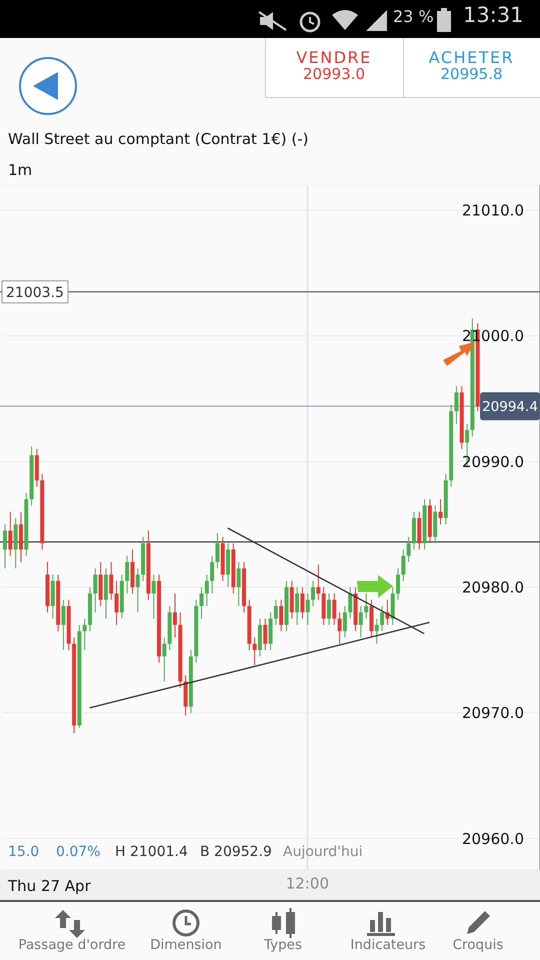 This screenshot has width=540, height=960. What do you see at coordinates (283, 945) in the screenshot?
I see `text: Types` at bounding box center [283, 945].